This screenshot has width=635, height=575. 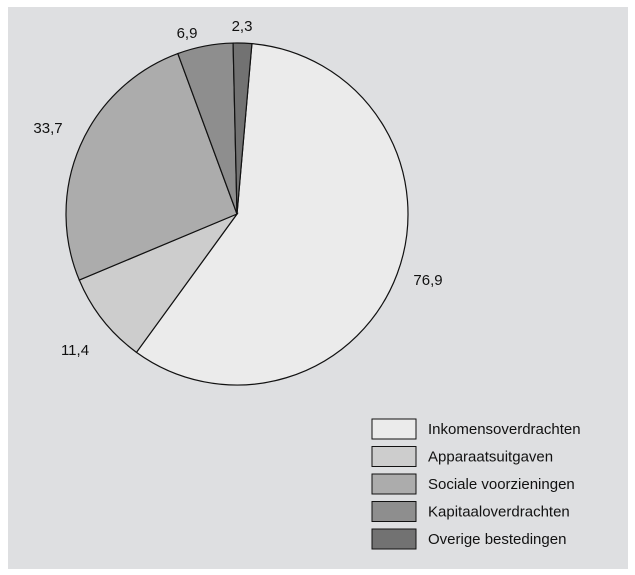 What do you see at coordinates (501, 484) in the screenshot?
I see `legend-label: Sociale voorzieningen` at bounding box center [501, 484].